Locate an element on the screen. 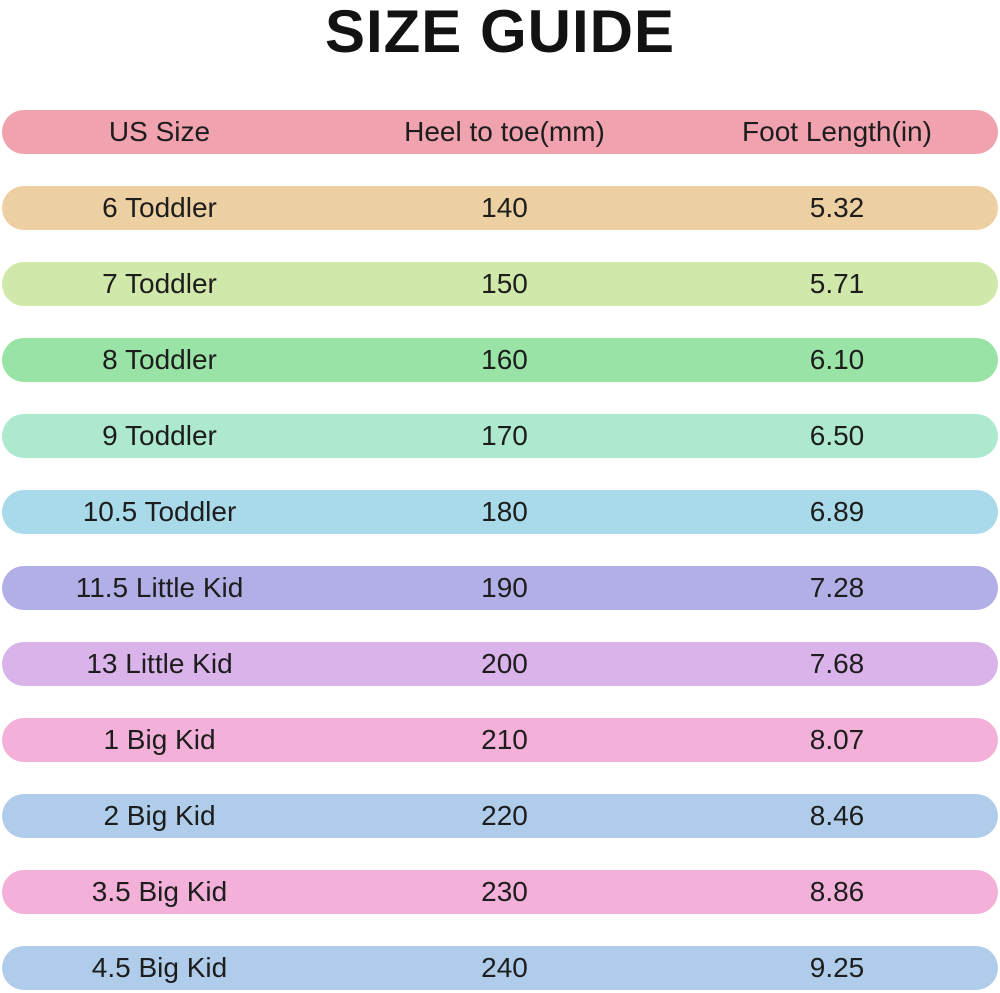 The width and height of the screenshot is (1000, 993). heel-to-toe-cell: 190 is located at coordinates (504, 587).